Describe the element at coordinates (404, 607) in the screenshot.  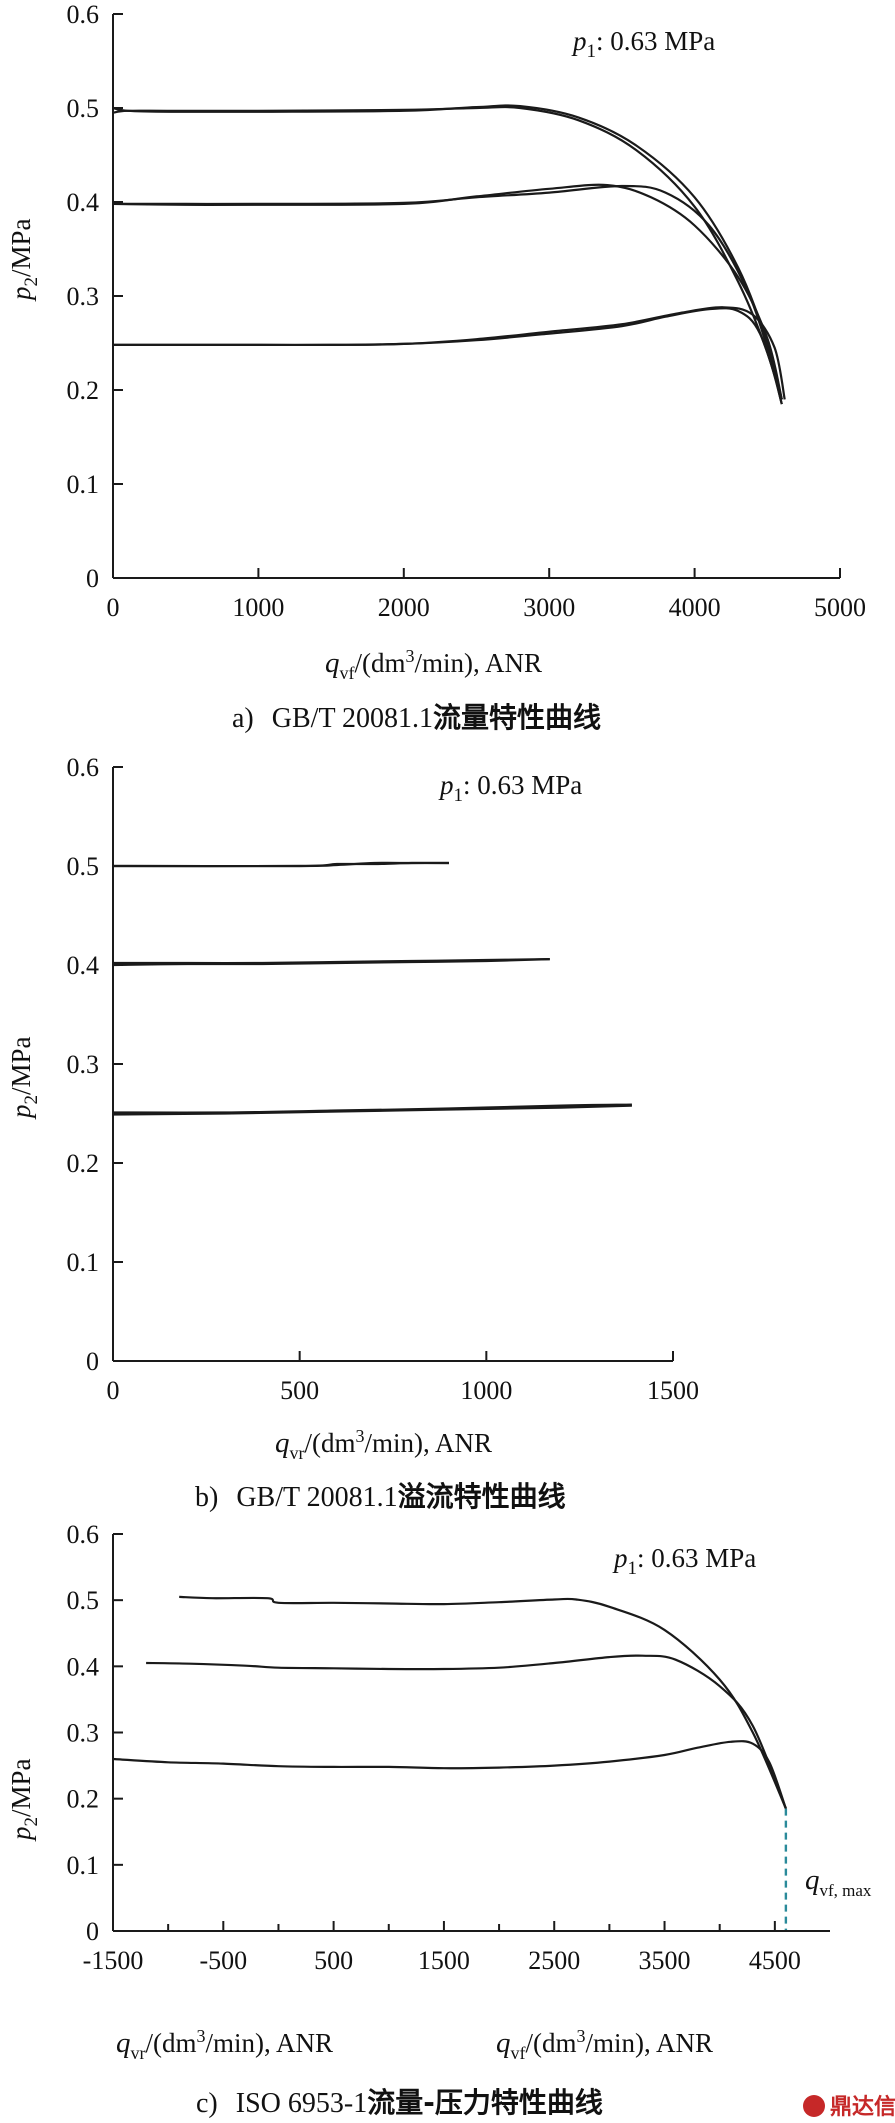
I see `x-tick-label: 2000` at that location.